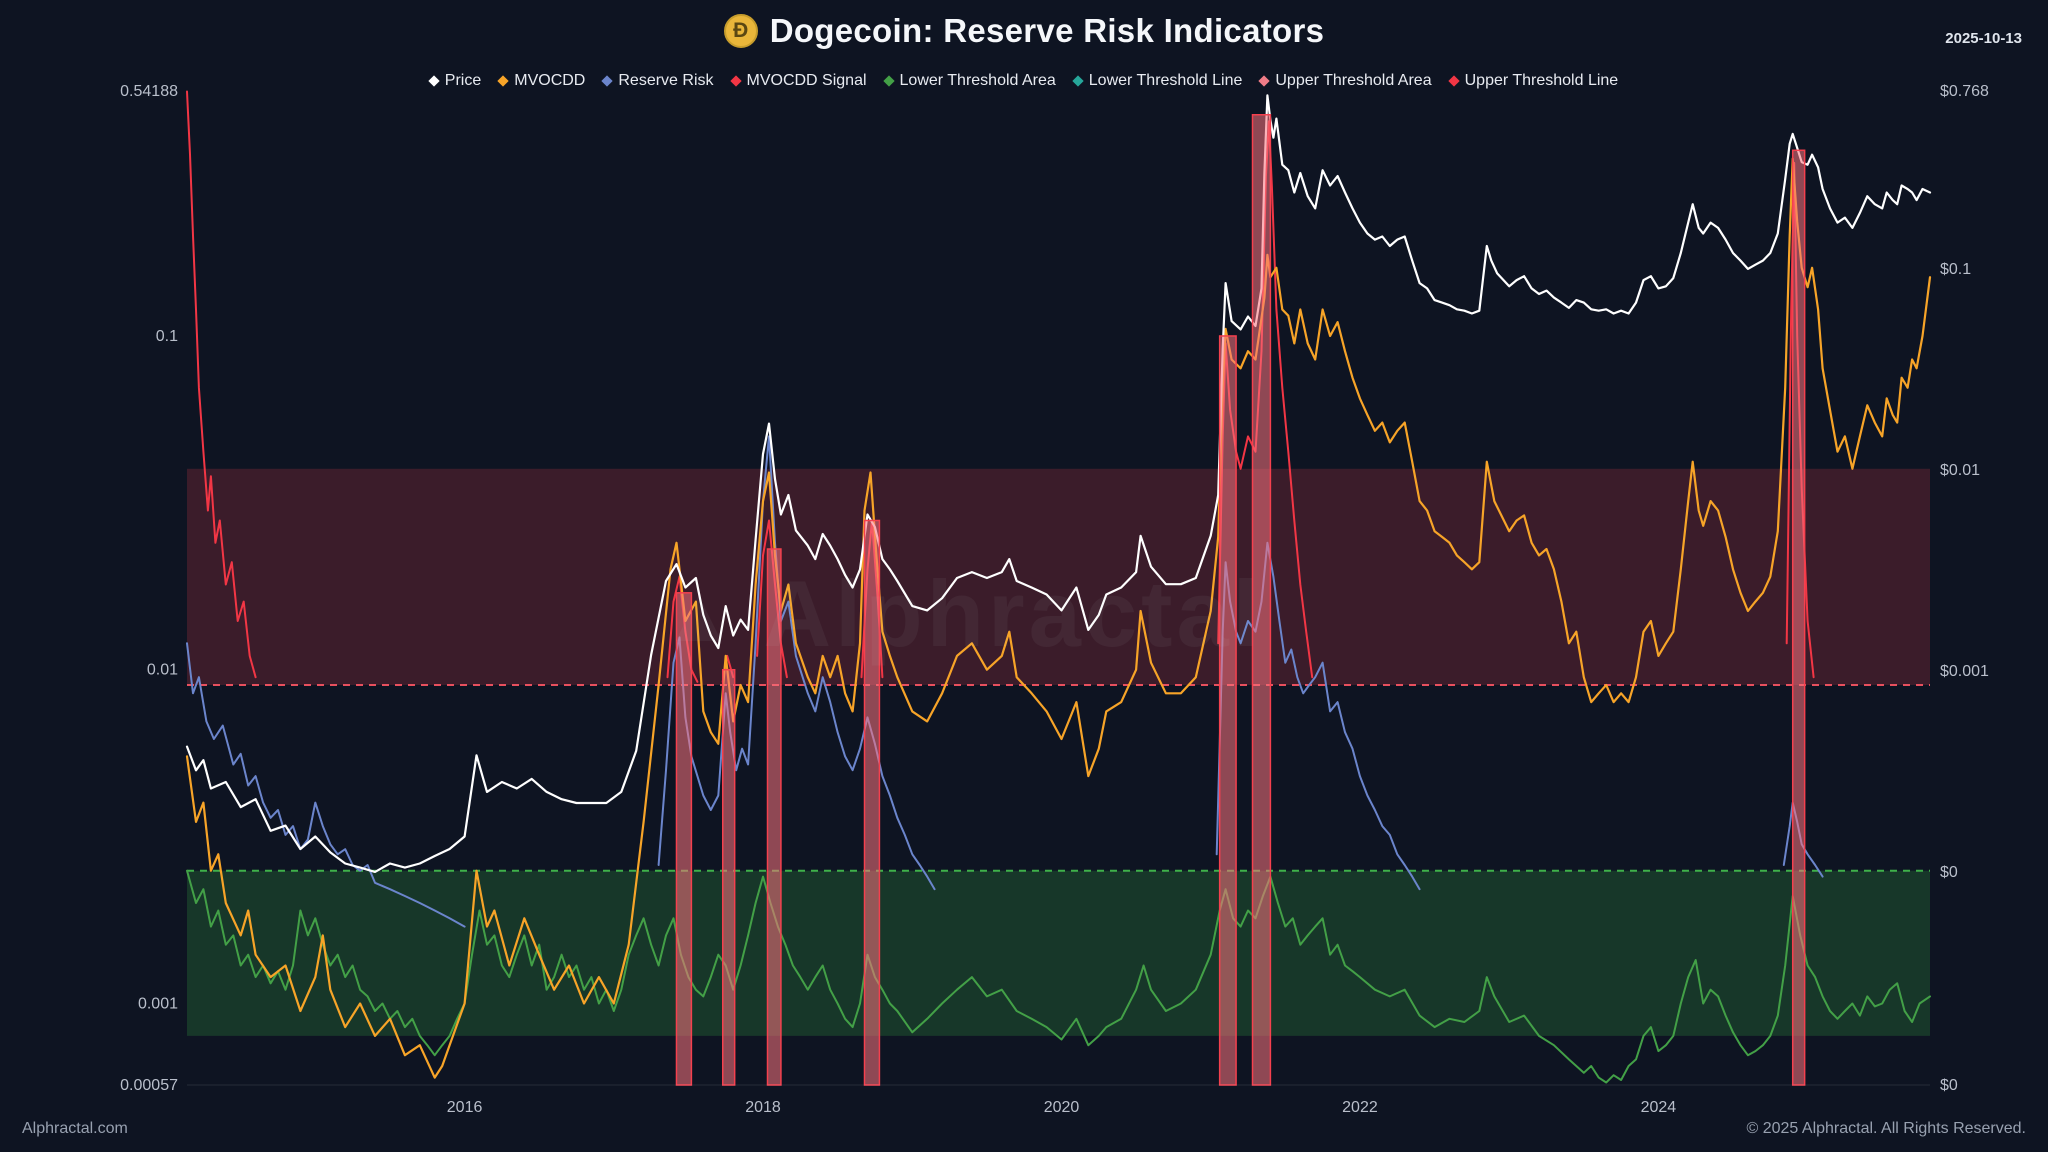 This screenshot has width=2048, height=1152. I want to click on legend-item-lower-threshold-line: Lower Threshold Line, so click(1157, 81).